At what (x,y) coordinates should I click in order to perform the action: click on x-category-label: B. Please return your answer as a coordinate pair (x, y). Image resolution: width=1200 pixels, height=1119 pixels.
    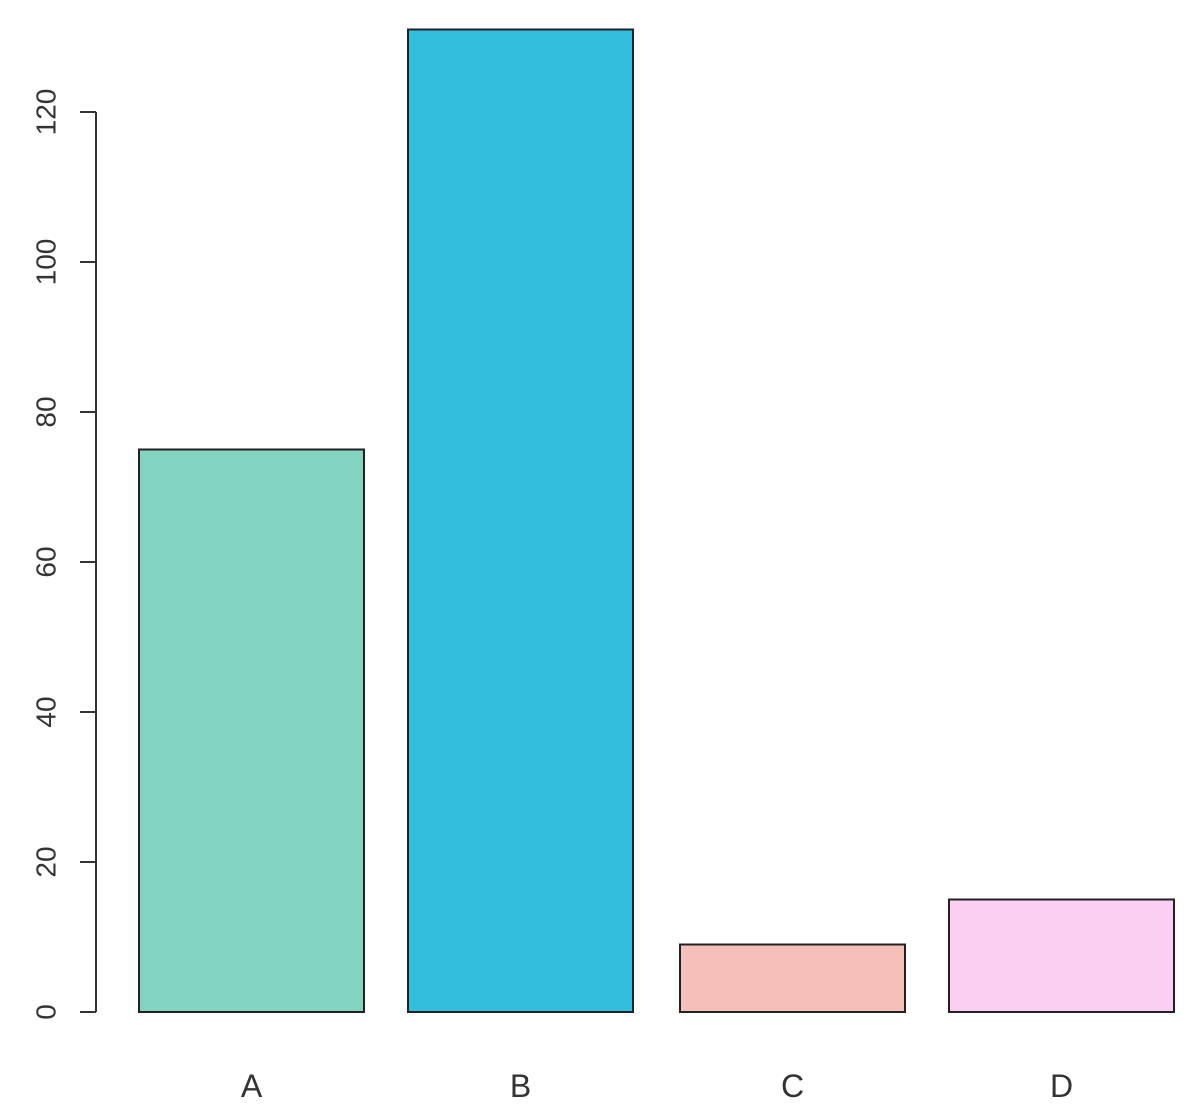
    Looking at the image, I should click on (520, 1086).